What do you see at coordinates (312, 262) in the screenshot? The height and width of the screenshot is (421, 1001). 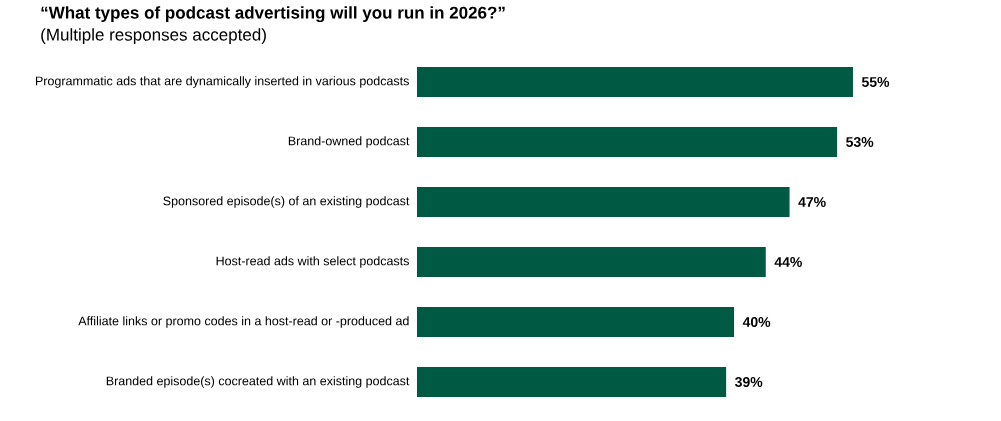 I see `y-tick-label: Host-read ads with select podcasts` at bounding box center [312, 262].